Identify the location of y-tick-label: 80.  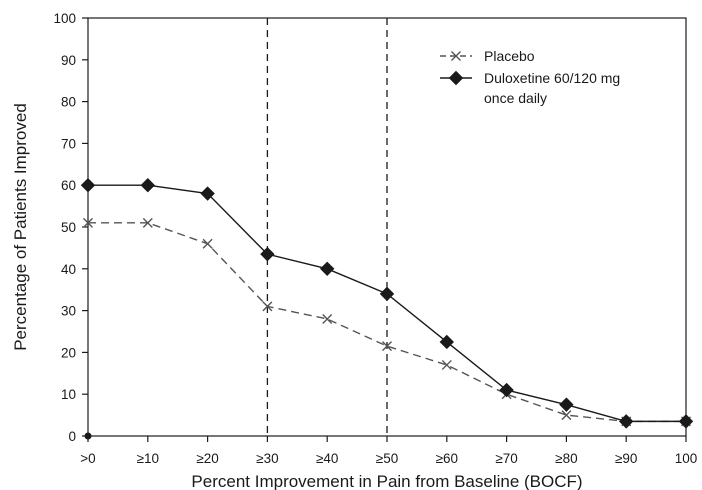
(68, 102).